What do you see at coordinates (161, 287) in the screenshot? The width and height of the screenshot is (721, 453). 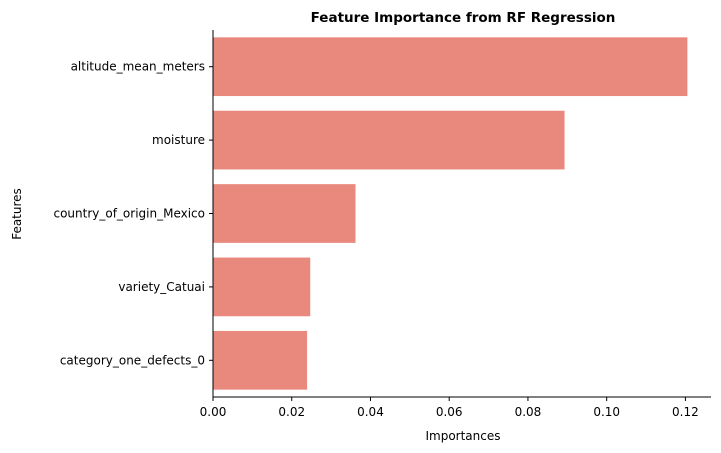 I see `y-tick-label: variety_Catuai` at bounding box center [161, 287].